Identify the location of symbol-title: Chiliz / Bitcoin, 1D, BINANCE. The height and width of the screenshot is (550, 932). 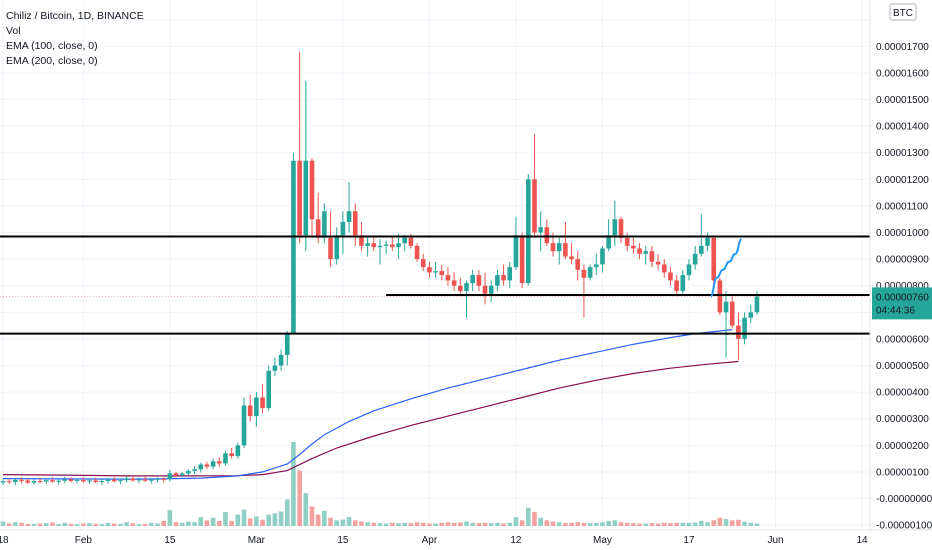
(75, 16).